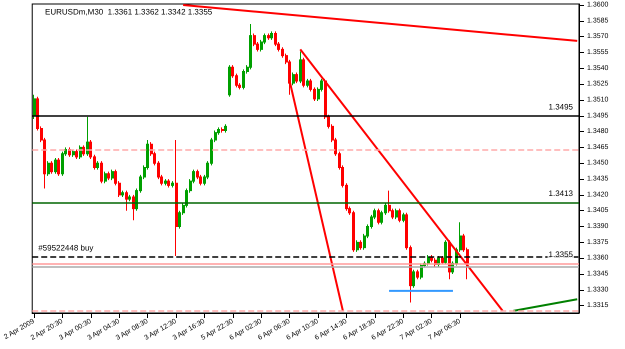 Image resolution: width=625 pixels, height=349 pixels. Describe the element at coordinates (129, 12) in the screenshot. I see `chart-title: EURUSDm,M30 1.3361 1.3362 1.3342 1.3355` at that location.